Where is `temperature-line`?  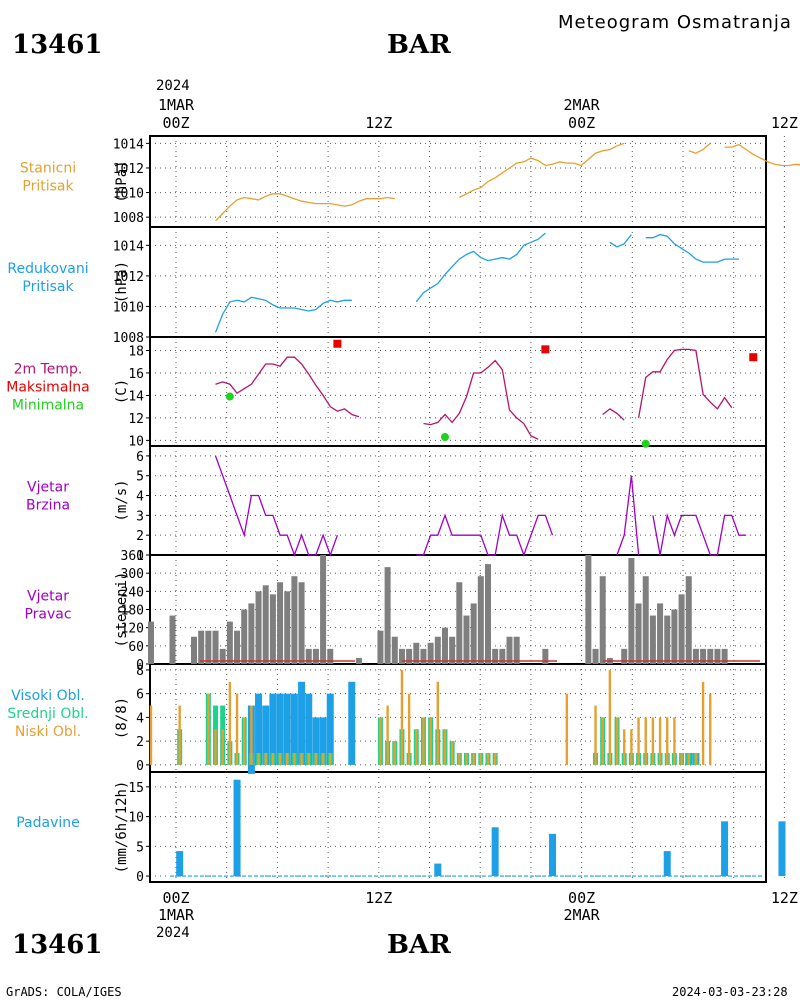 temperature-line is located at coordinates (474, 394).